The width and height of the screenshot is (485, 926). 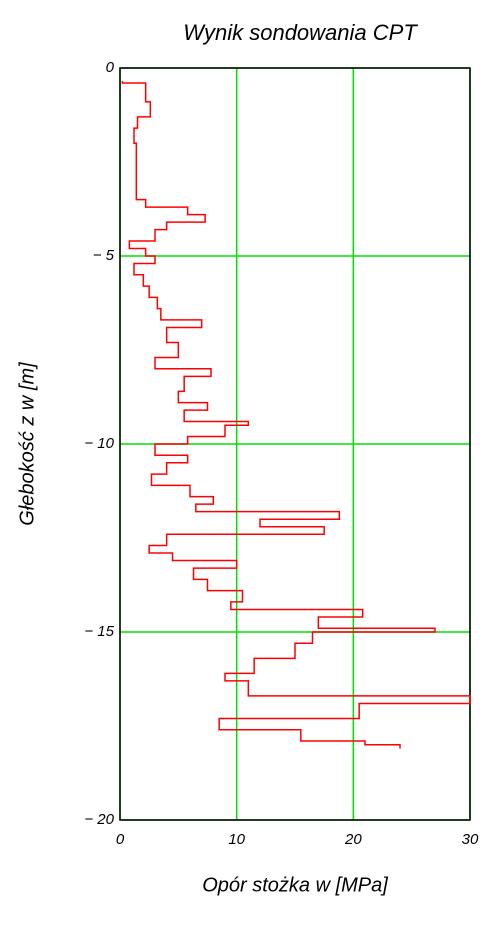 I want to click on x-tick-label: 30, so click(x=470, y=839).